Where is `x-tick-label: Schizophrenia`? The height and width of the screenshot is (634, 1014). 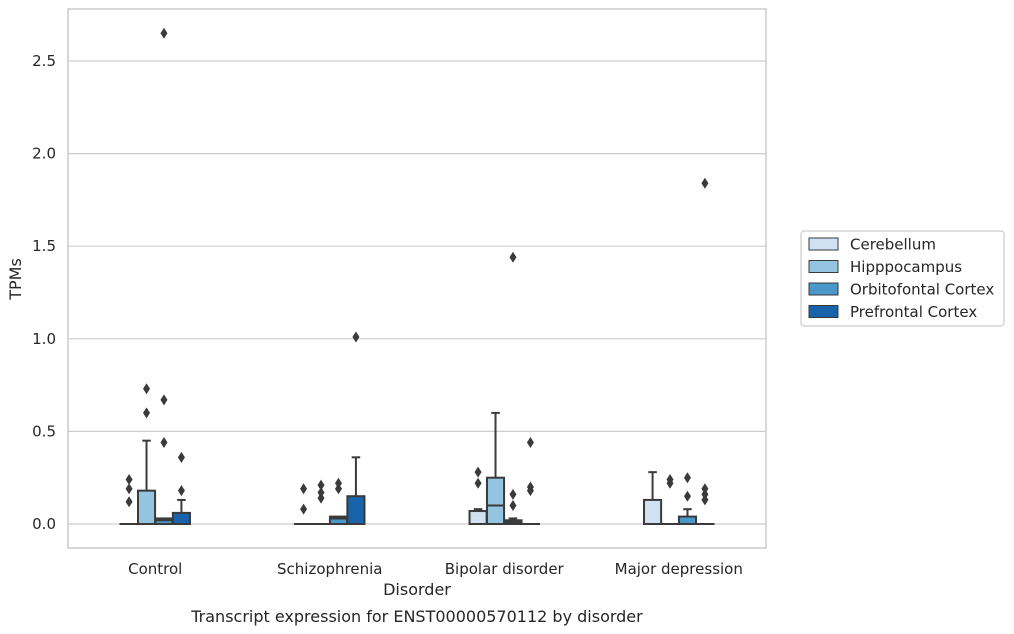 x-tick-label: Schizophrenia is located at coordinates (329, 569).